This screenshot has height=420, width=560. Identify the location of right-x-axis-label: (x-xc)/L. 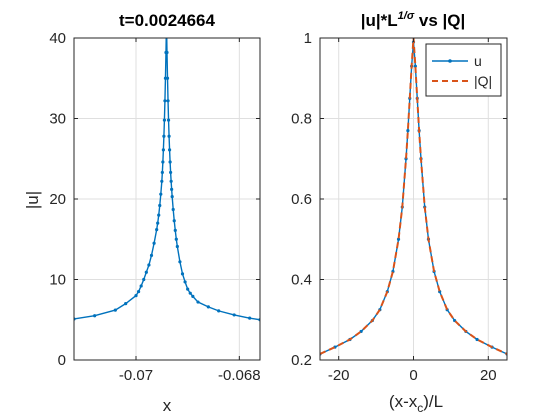
(416, 403).